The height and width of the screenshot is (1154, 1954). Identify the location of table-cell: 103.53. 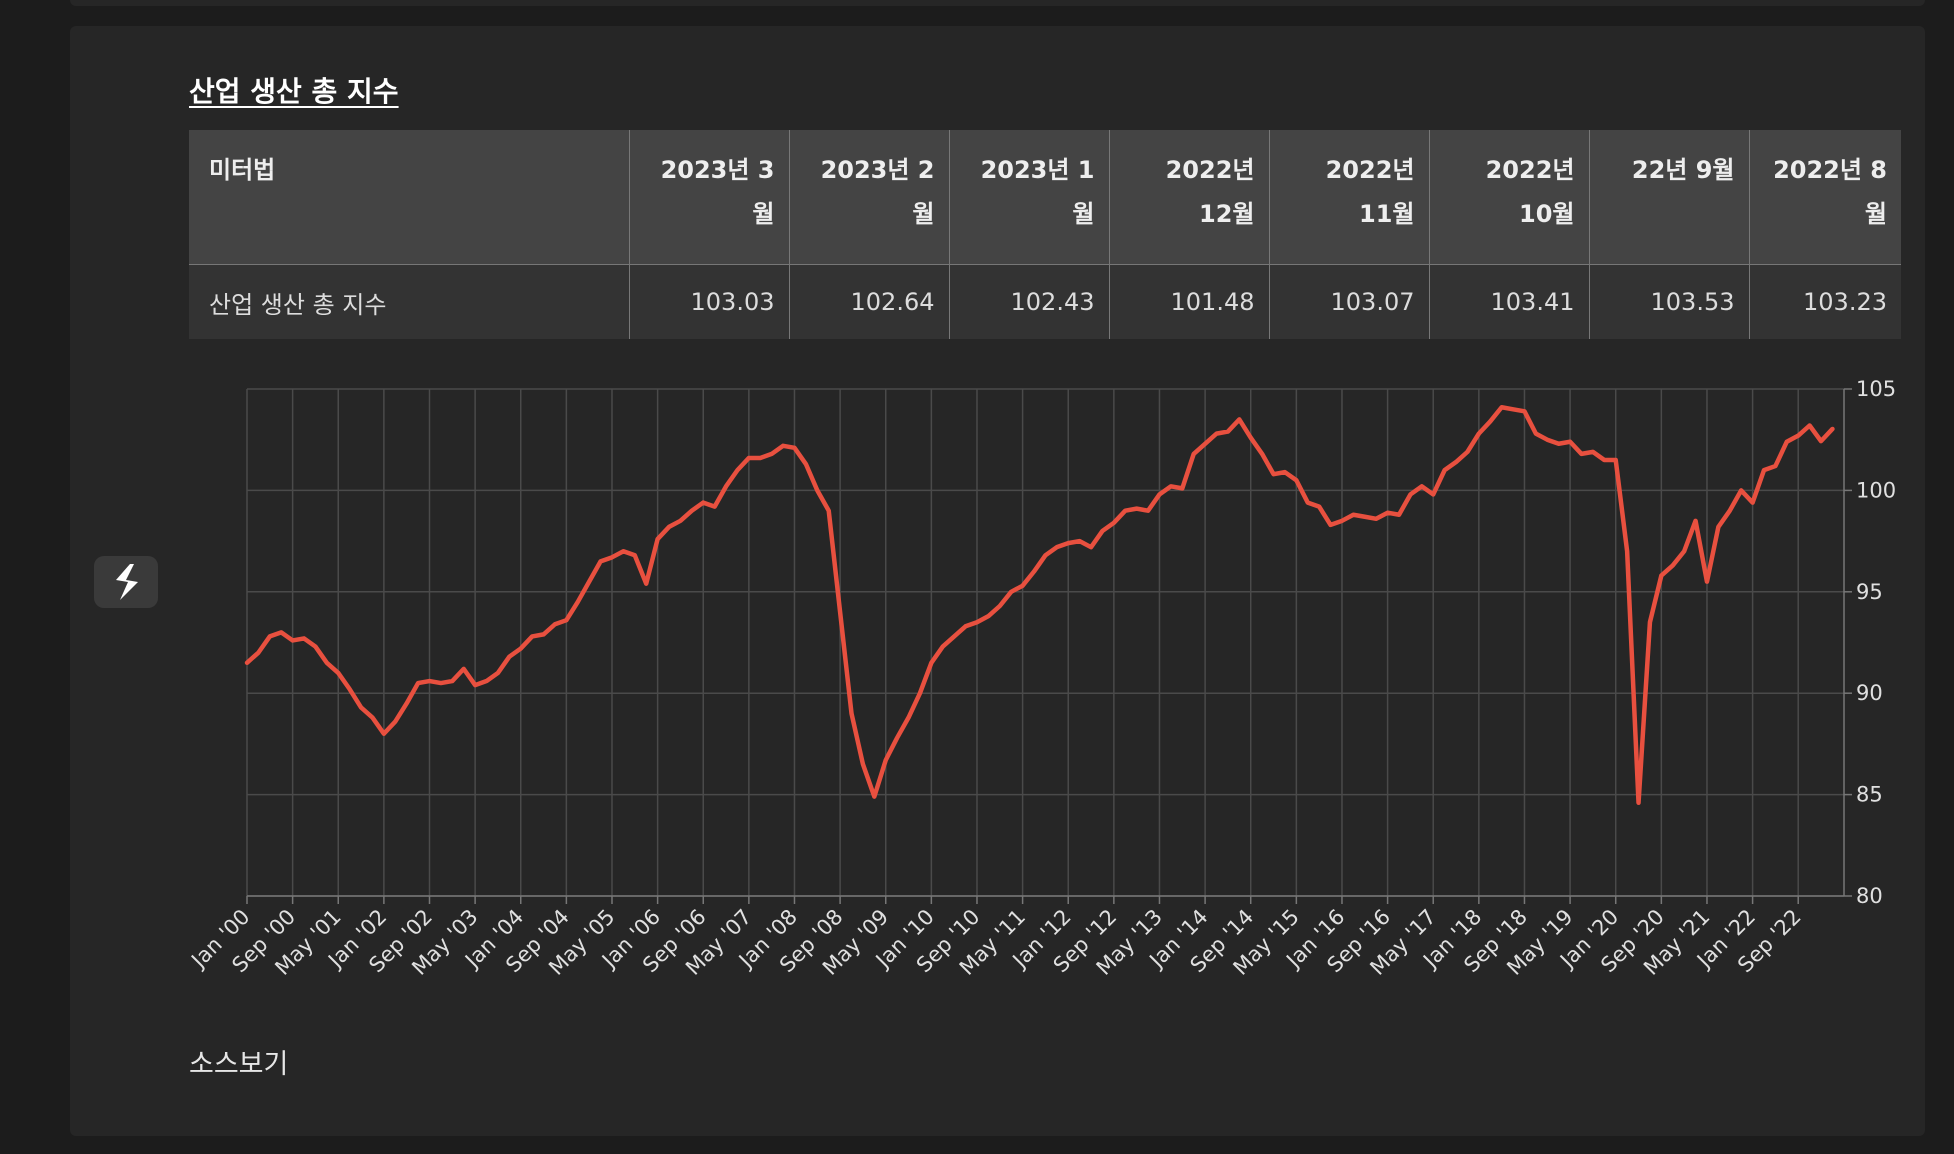
(1668, 301).